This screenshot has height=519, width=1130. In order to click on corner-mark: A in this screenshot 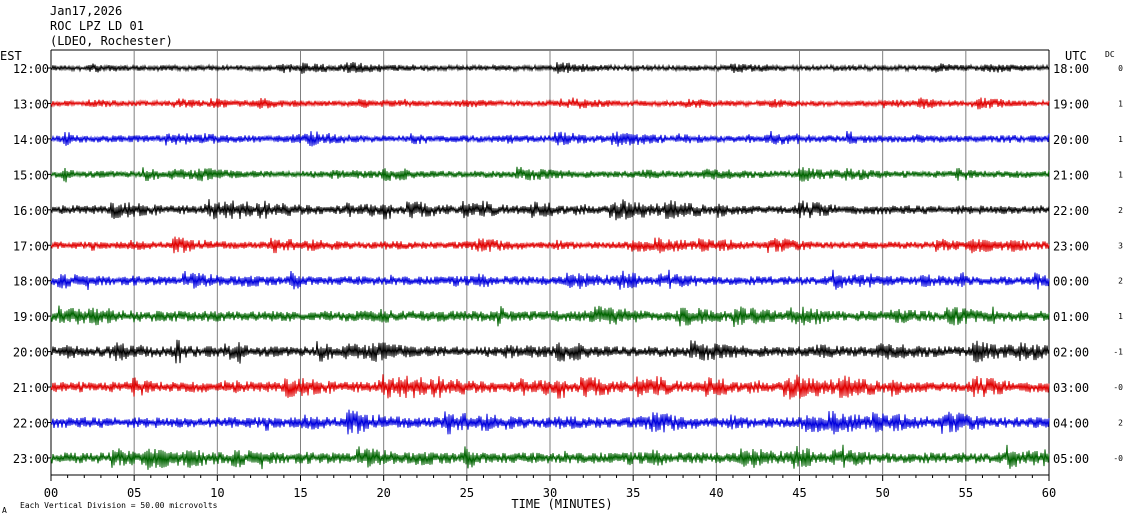, I will do `click(4, 510)`.